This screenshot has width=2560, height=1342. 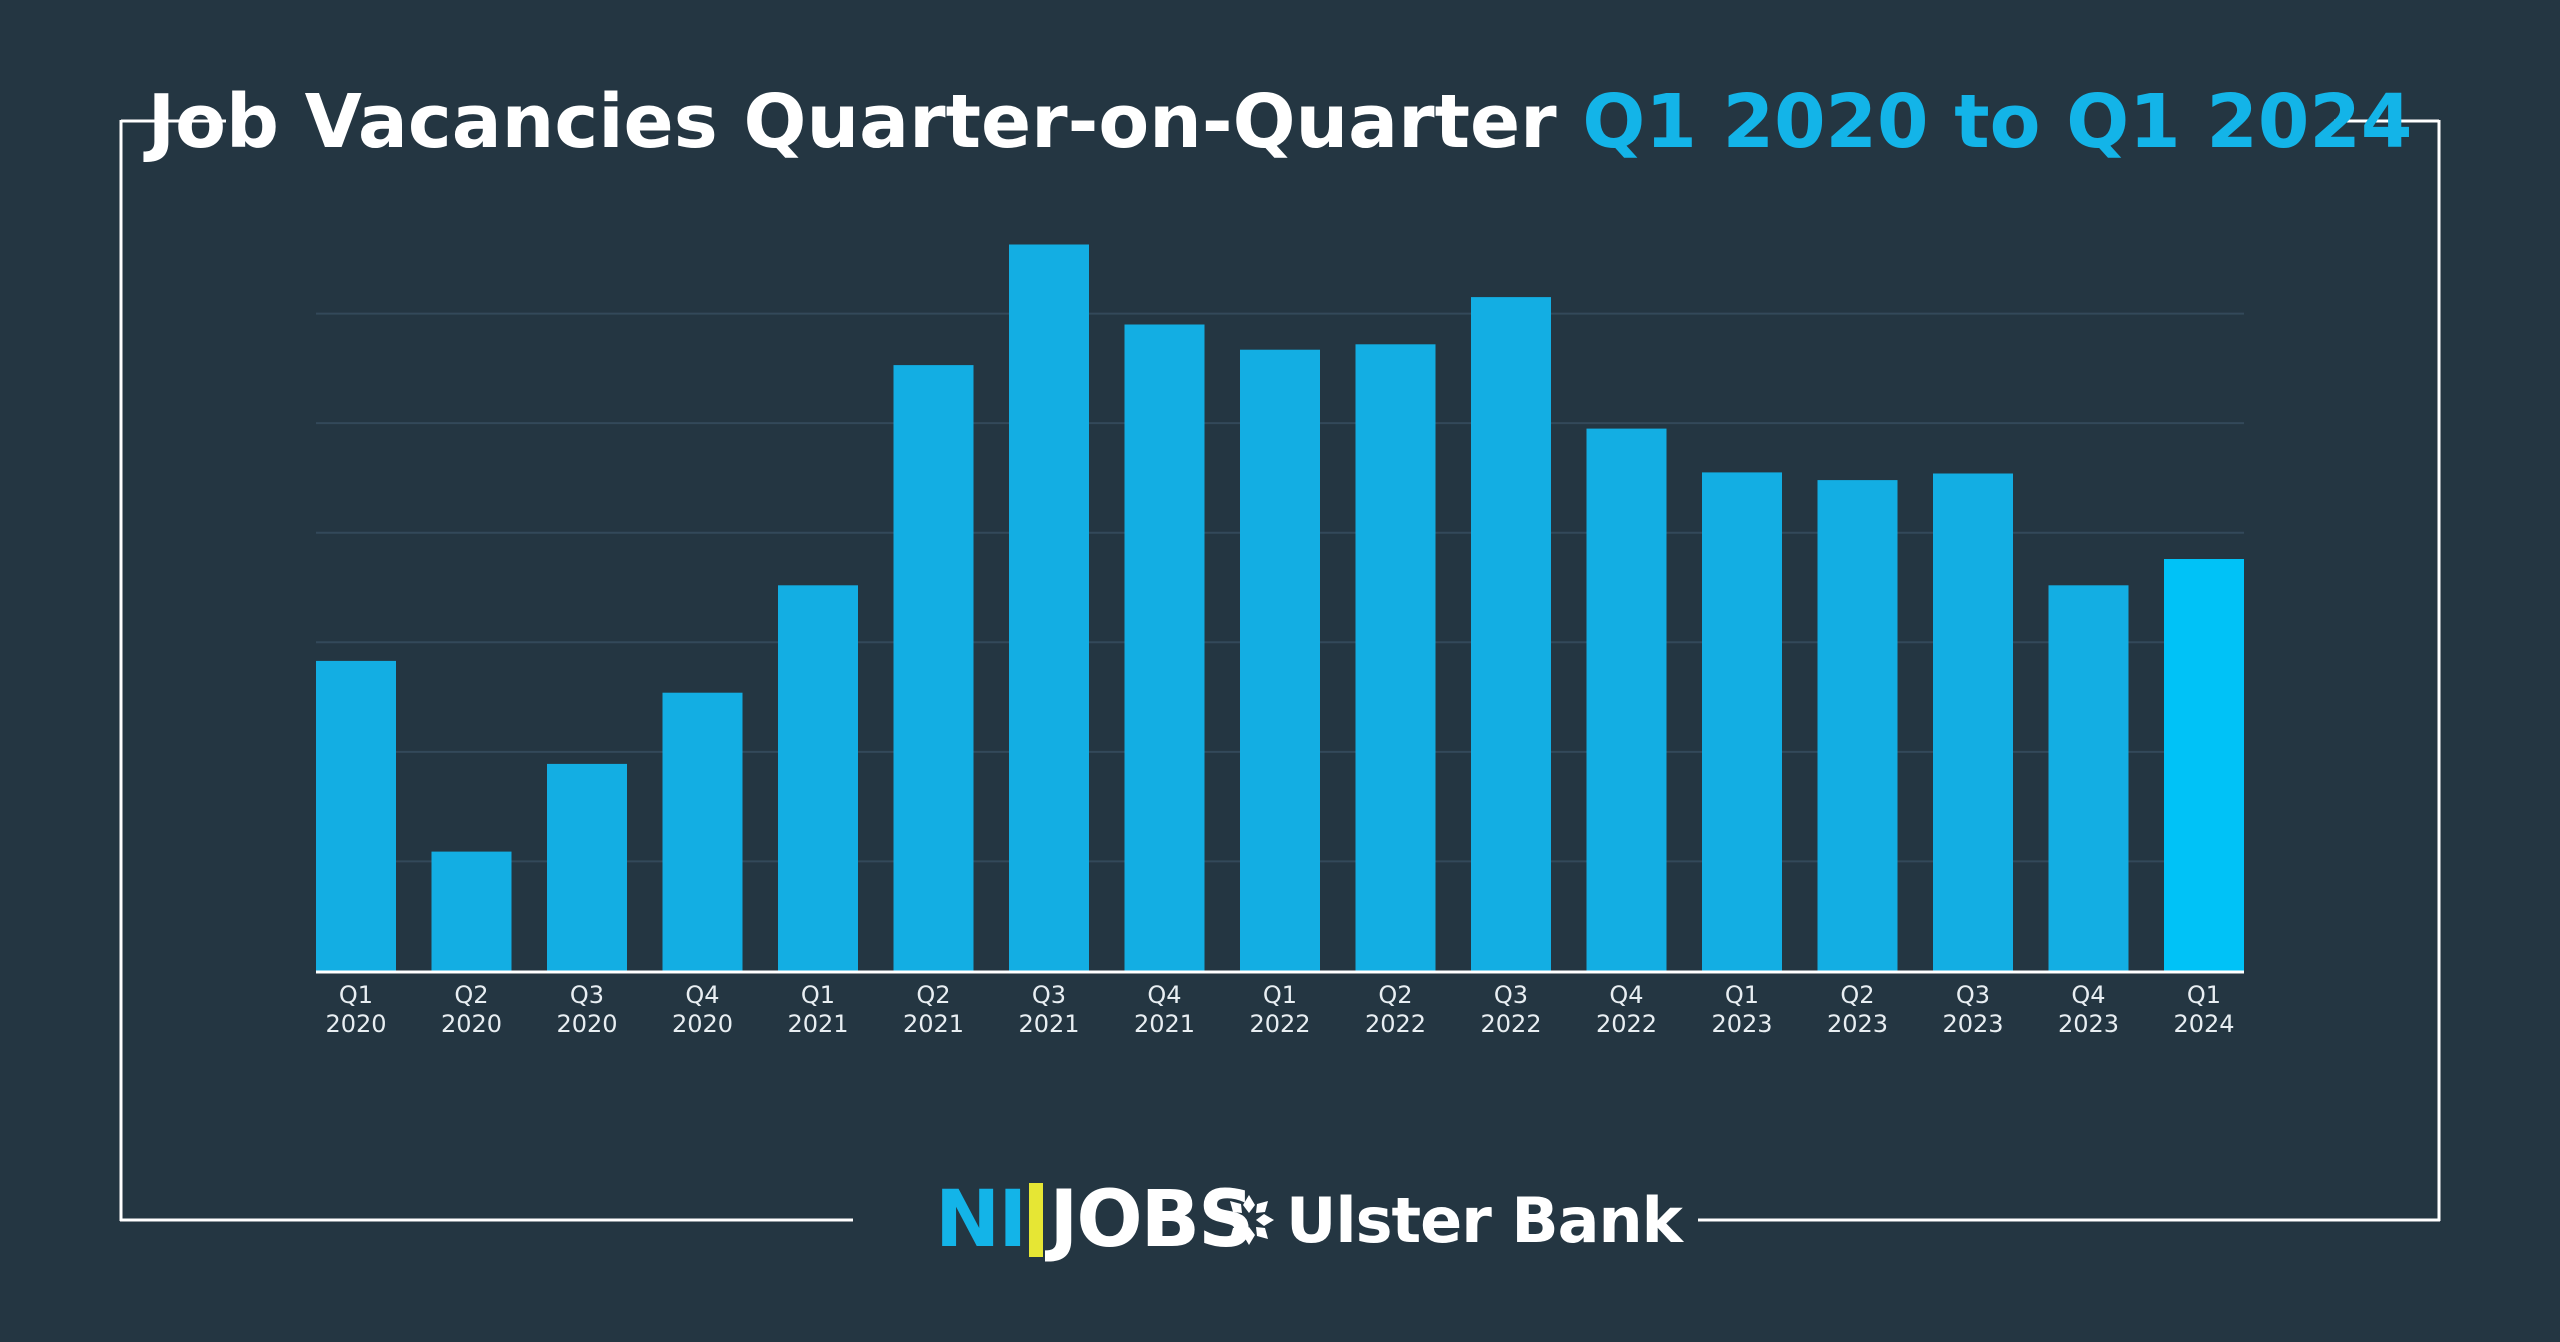 I want to click on x-tick-label: Q4 2021, so click(x=1164, y=1009).